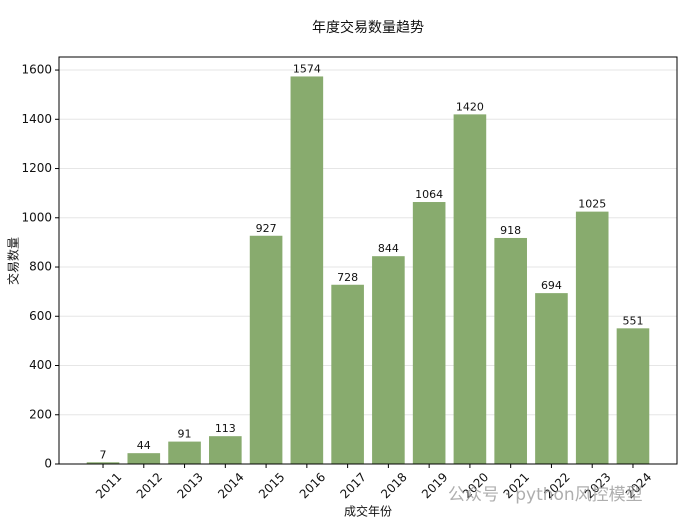  Describe the element at coordinates (393, 485) in the screenshot. I see `x-tick-label: 2018` at that location.